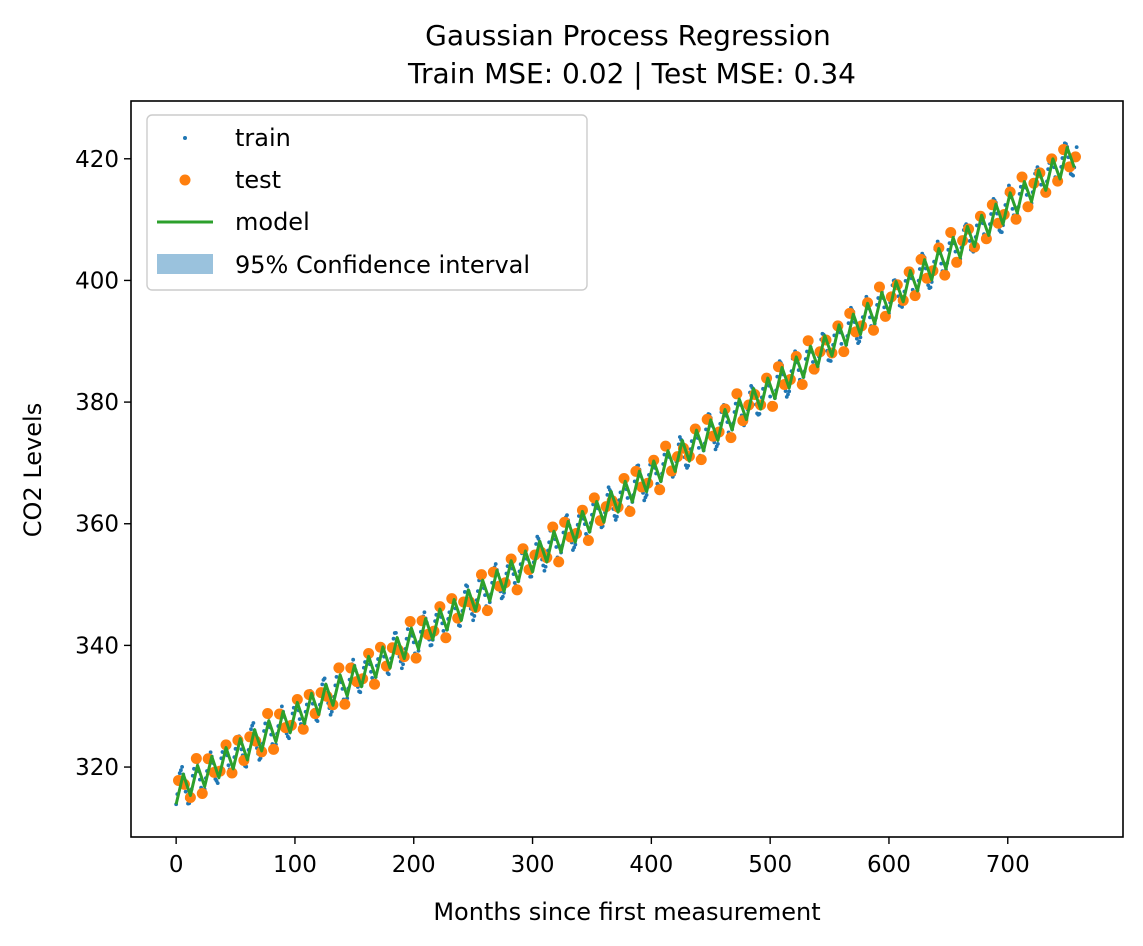 Image resolution: width=1143 pixels, height=946 pixels. I want to click on legend-marker-test, so click(185, 180).